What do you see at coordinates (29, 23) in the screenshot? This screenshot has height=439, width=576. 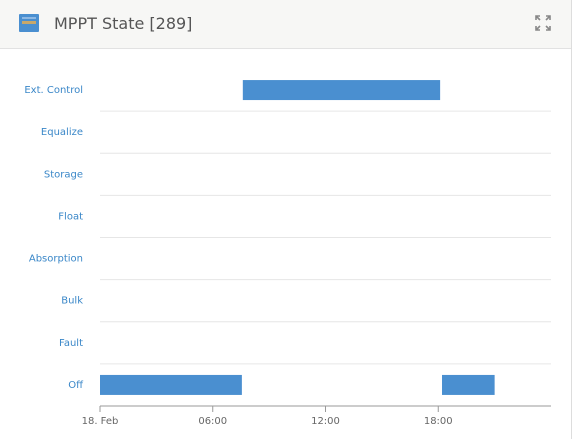 I see `widget-icon` at bounding box center [29, 23].